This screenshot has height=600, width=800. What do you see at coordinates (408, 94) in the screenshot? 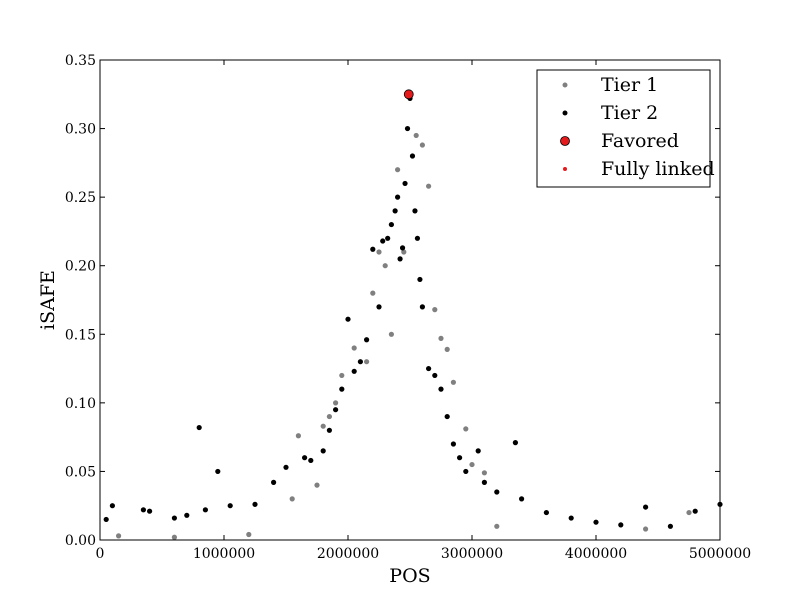
I see `data-point-favored` at bounding box center [408, 94].